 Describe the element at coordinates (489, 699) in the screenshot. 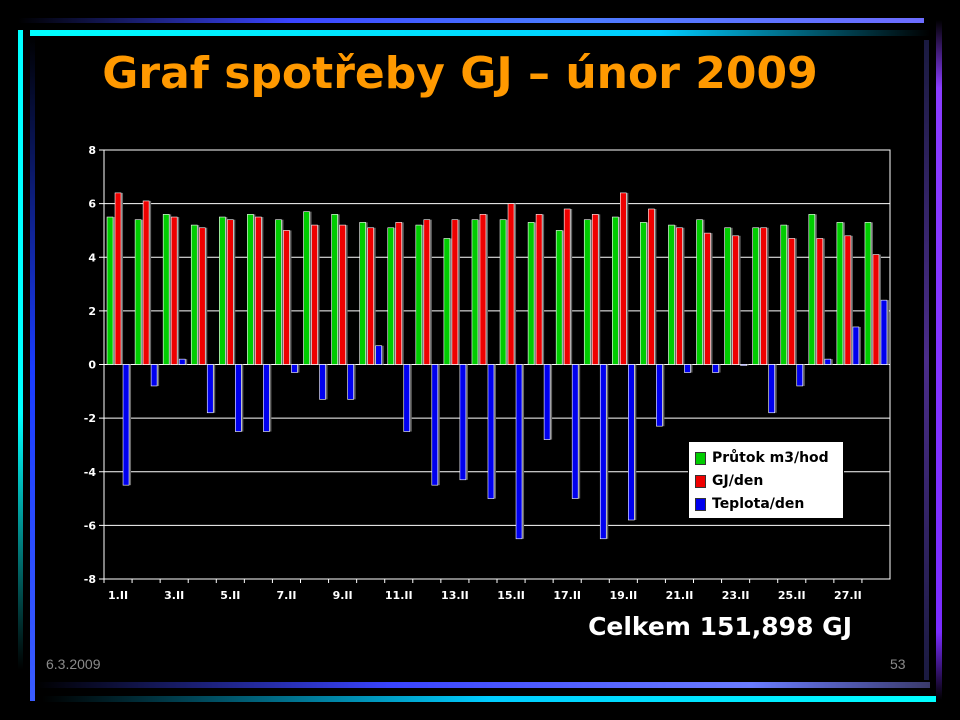

I see `frame-line-bottom-cyan` at that location.